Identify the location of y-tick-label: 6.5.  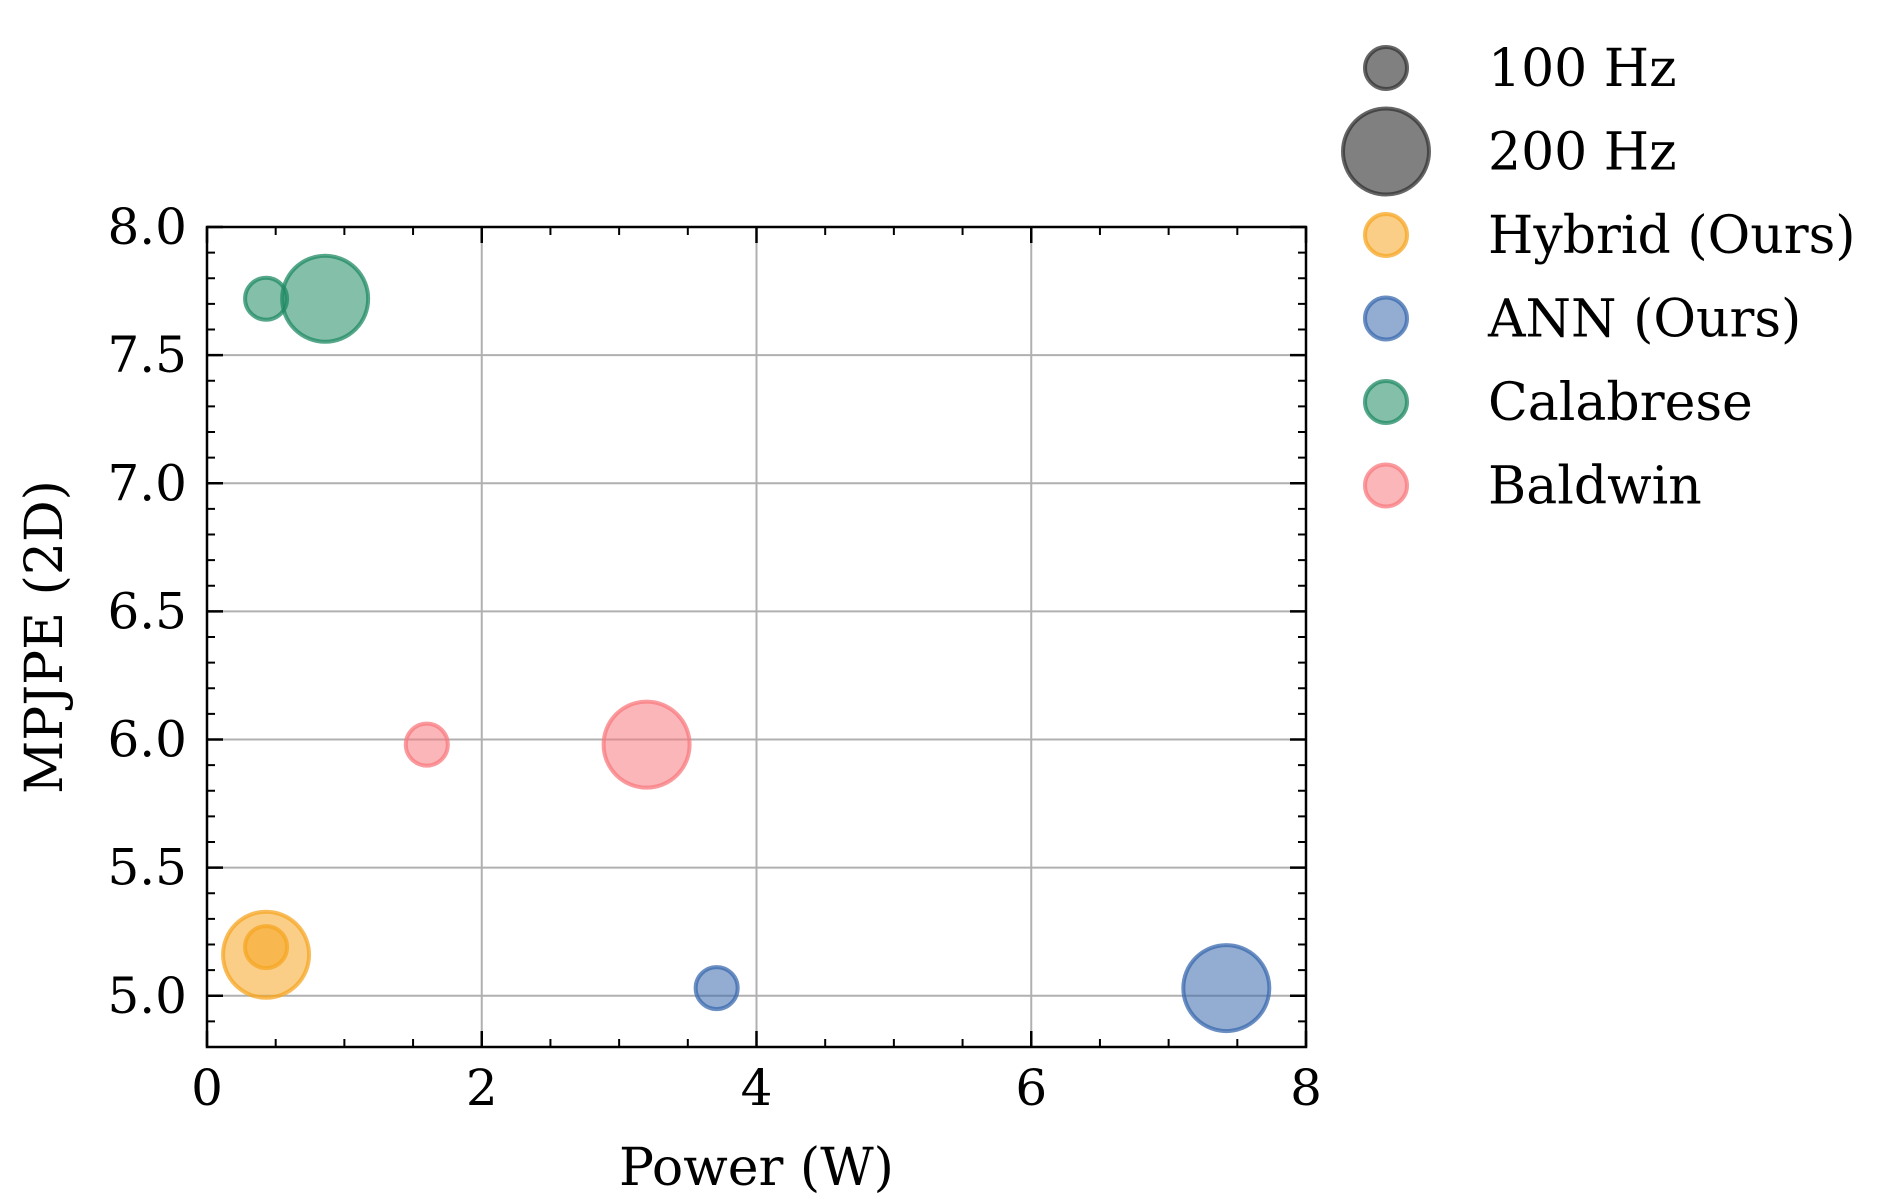
(147, 611).